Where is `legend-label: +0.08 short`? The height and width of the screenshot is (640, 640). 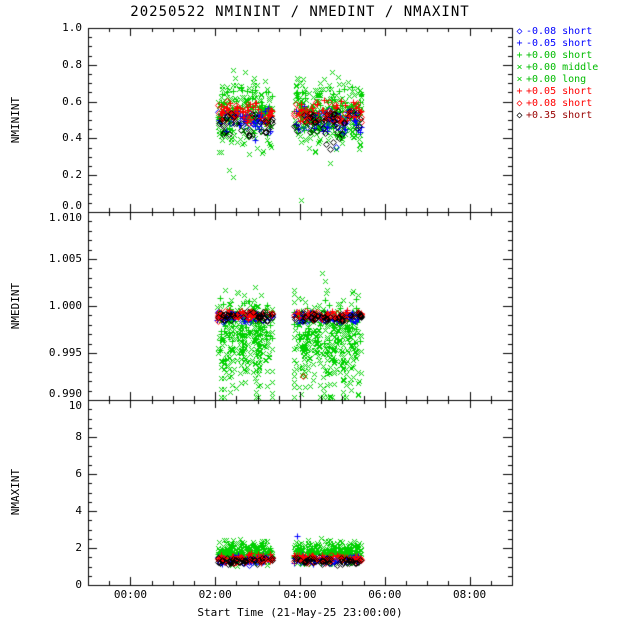 legend-label: +0.08 short is located at coordinates (559, 103).